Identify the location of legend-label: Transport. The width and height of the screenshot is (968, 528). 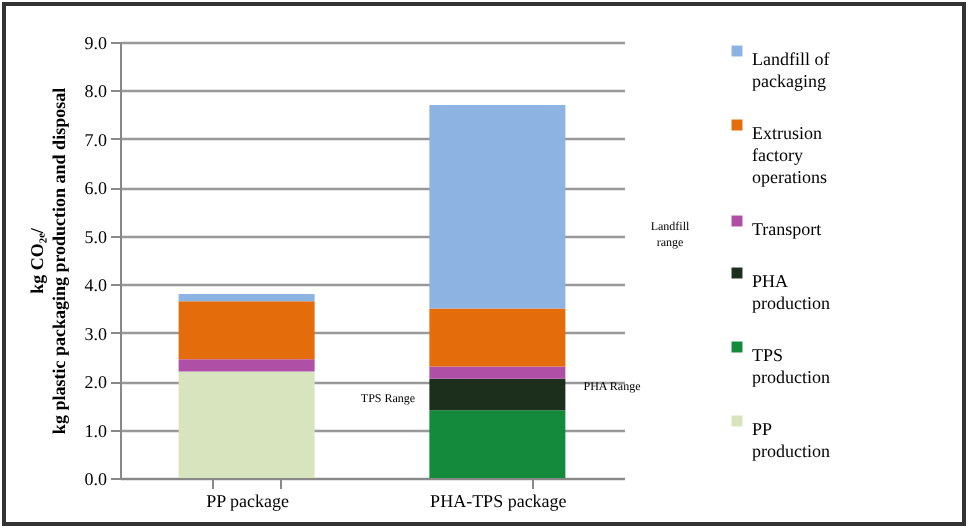
(787, 229).